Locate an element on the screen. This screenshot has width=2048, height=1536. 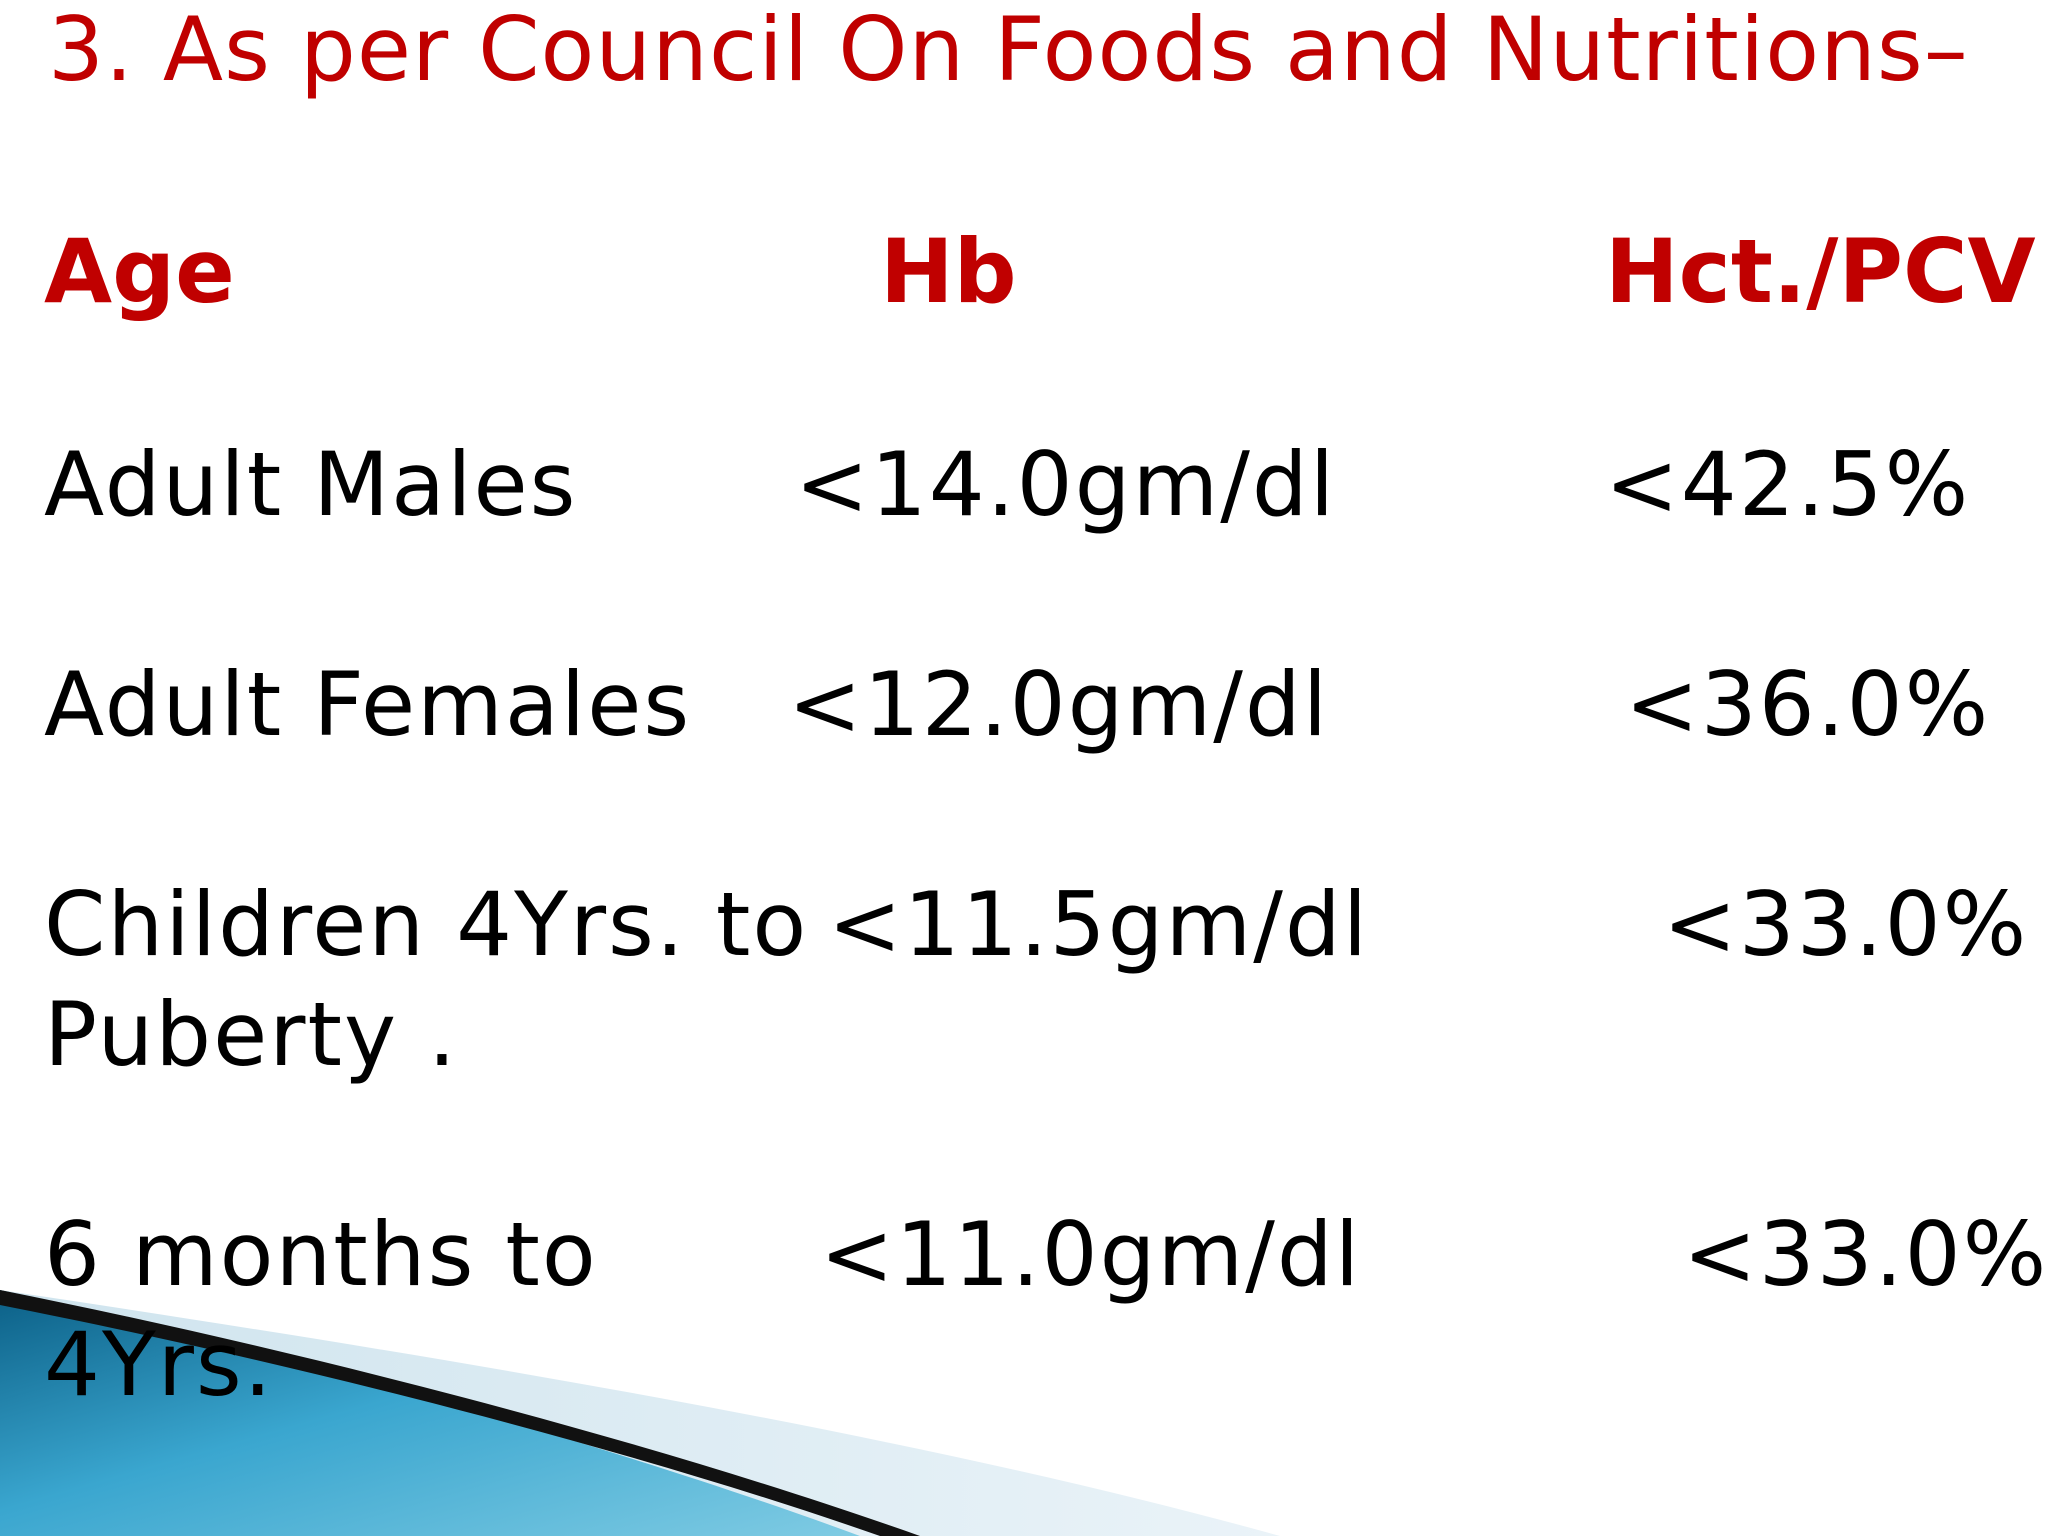
header-age: Age is located at coordinates (139, 271).